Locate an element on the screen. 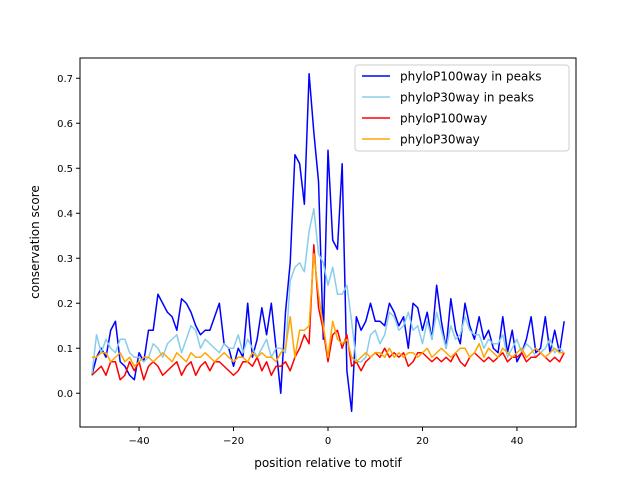 This screenshot has height=480, width=640. x-axis-label: position relative to motif is located at coordinates (328, 463).